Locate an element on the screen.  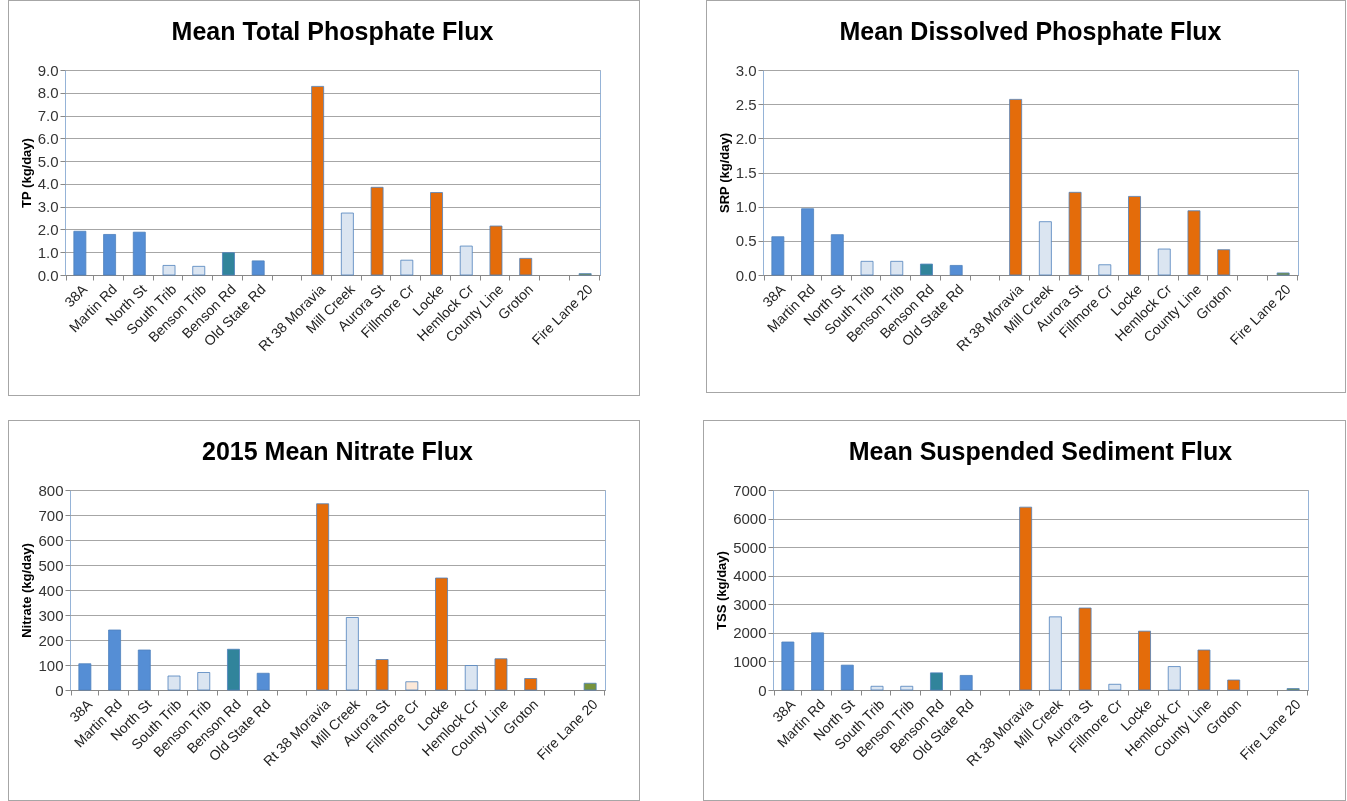
y-tick-label: 600 is located at coordinates (51, 540).